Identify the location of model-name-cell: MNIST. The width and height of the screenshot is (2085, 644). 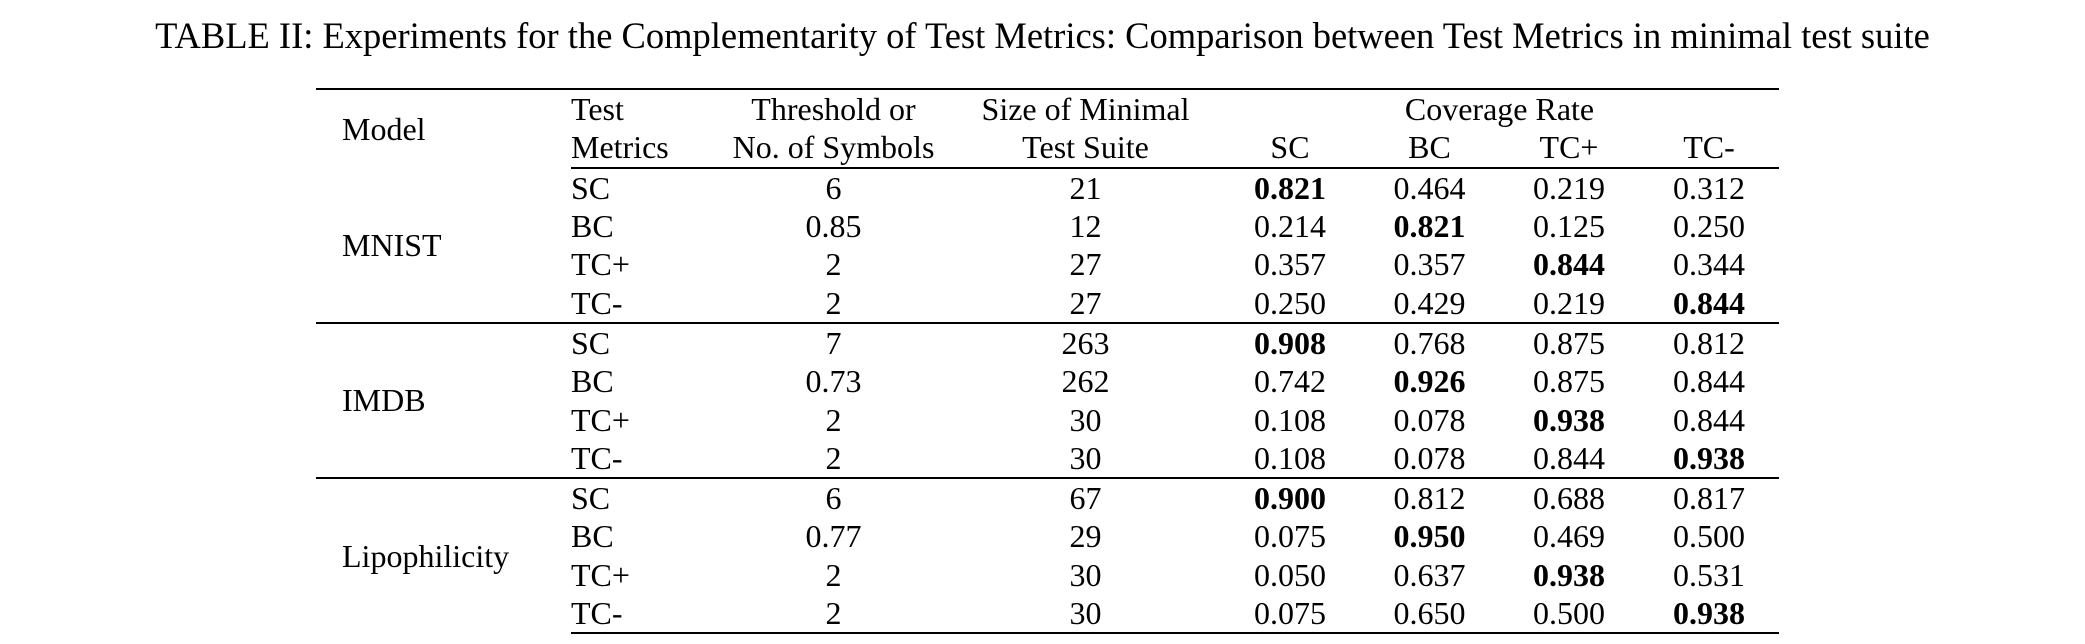
(392, 244).